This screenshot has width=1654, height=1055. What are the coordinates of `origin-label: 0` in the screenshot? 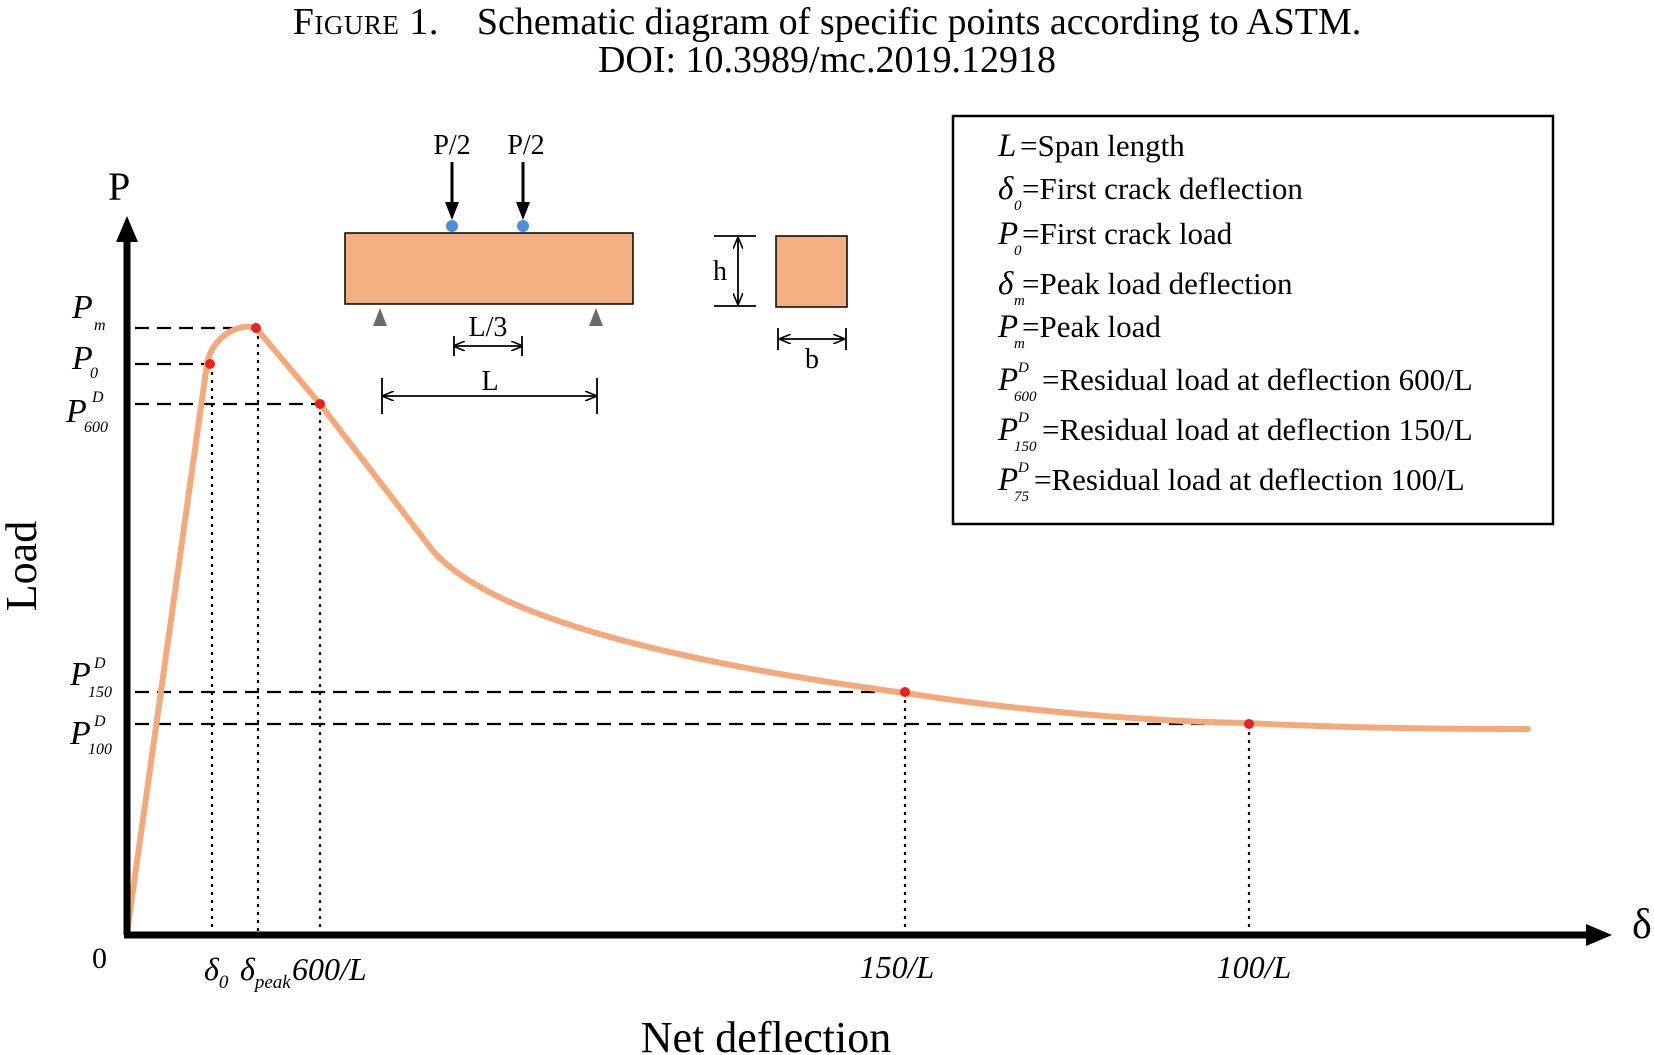 It's located at (99, 958).